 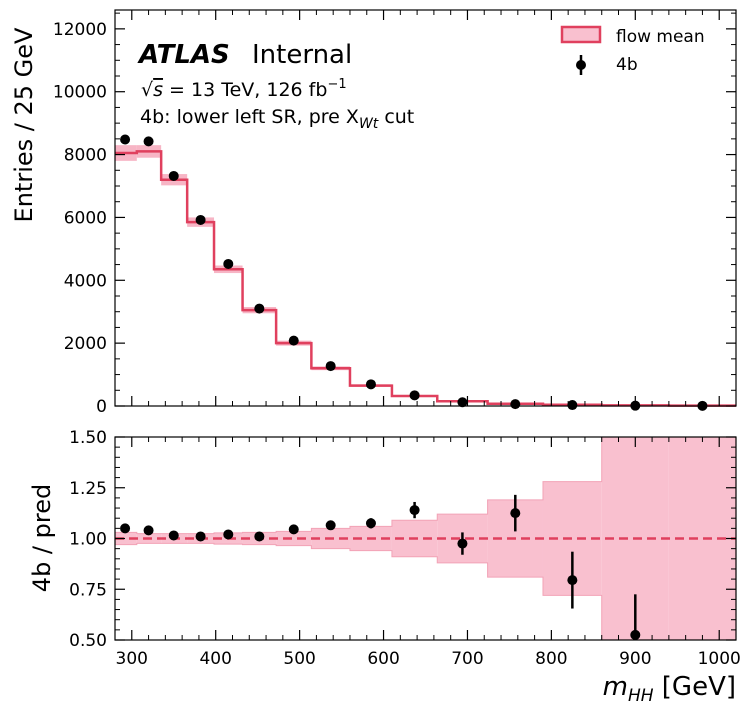 What do you see at coordinates (581, 34) in the screenshot?
I see `legend-flow-mean-swatch` at bounding box center [581, 34].